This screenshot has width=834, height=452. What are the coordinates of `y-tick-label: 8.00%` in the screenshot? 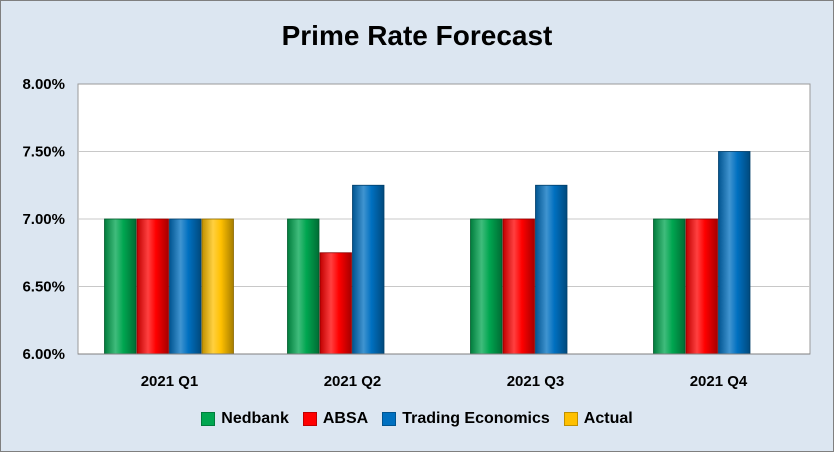 It's located at (43, 84).